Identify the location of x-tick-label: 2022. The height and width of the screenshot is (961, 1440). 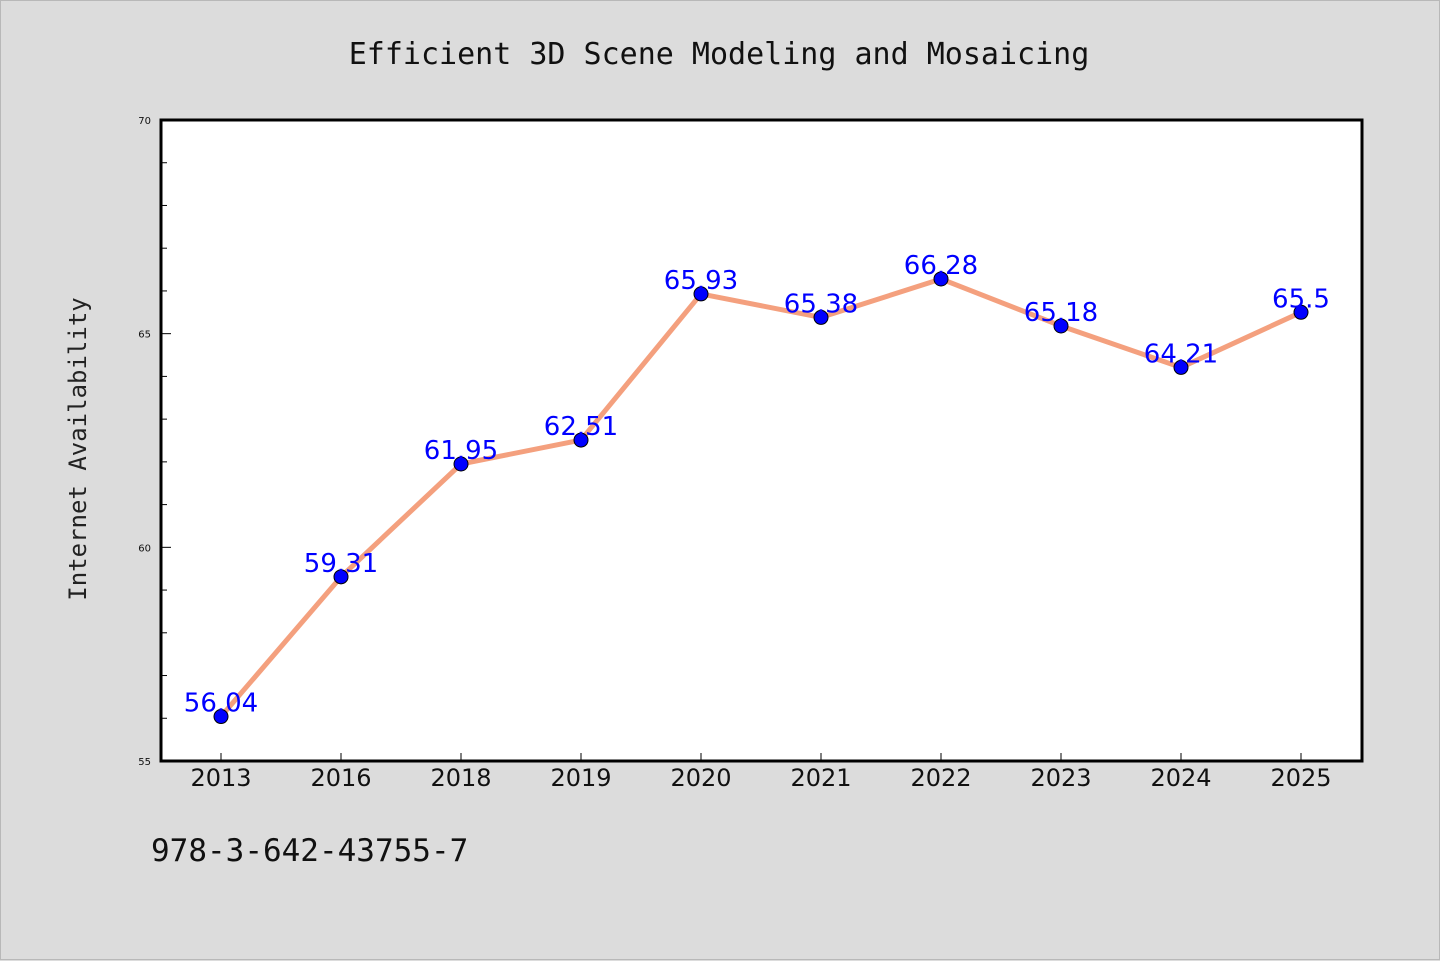
(940, 778).